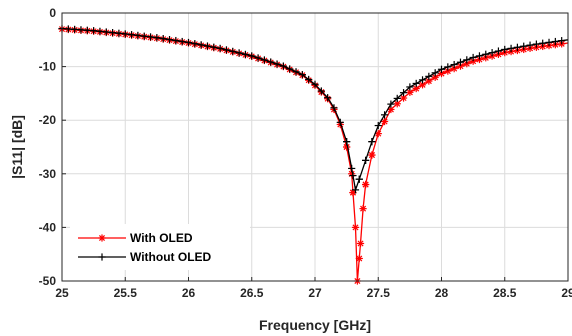  I want to click on legend-label: With OLED, so click(161, 238).